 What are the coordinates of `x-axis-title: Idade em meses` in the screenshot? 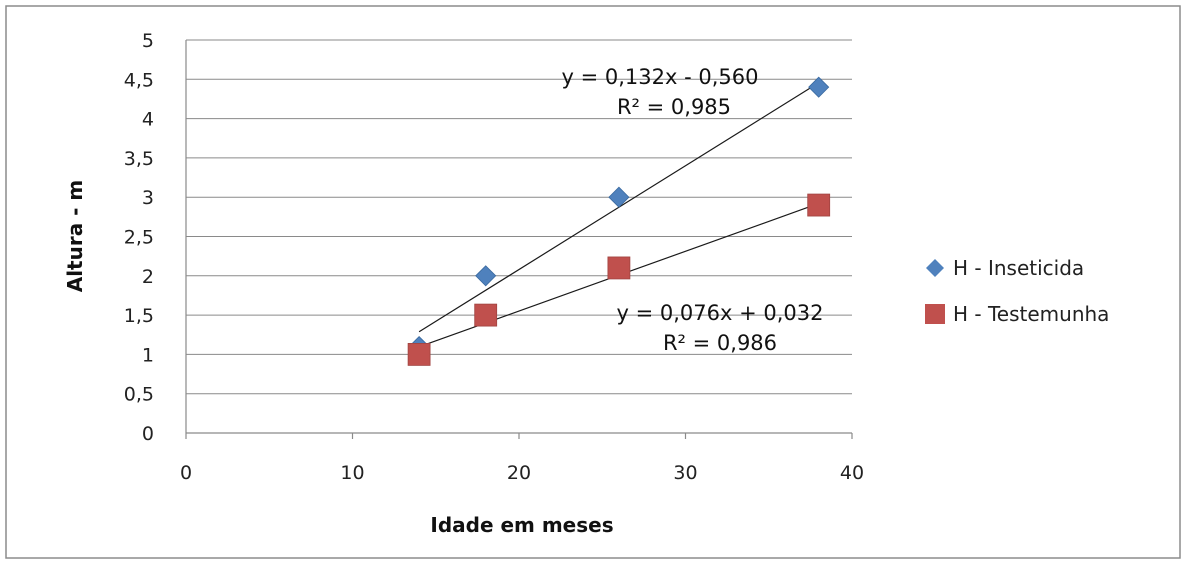 It's located at (521, 525).